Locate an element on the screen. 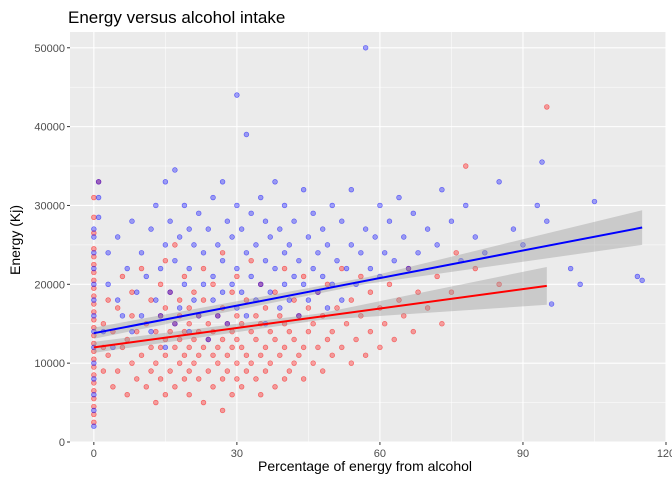 This screenshot has width=672, height=480. y-tick-label: 50000 is located at coordinates (49, 49).